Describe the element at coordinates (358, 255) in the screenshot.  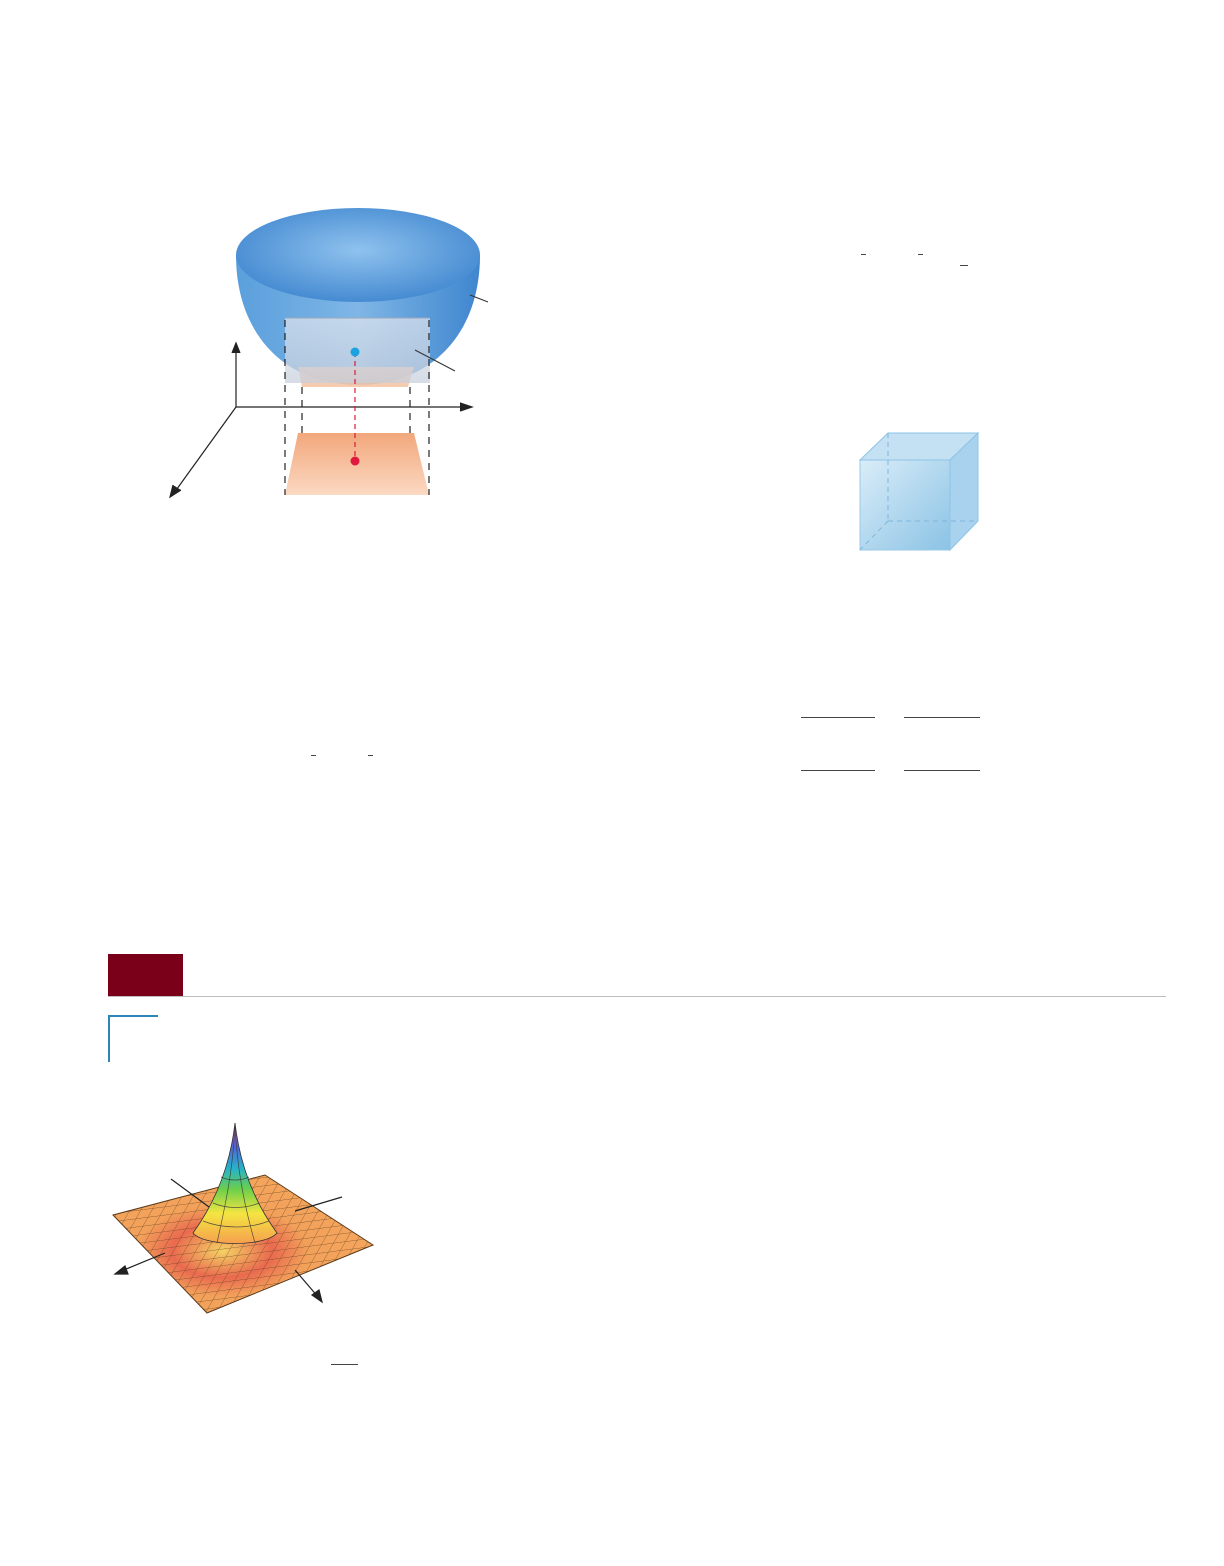
I see `hemisphere-rim` at that location.